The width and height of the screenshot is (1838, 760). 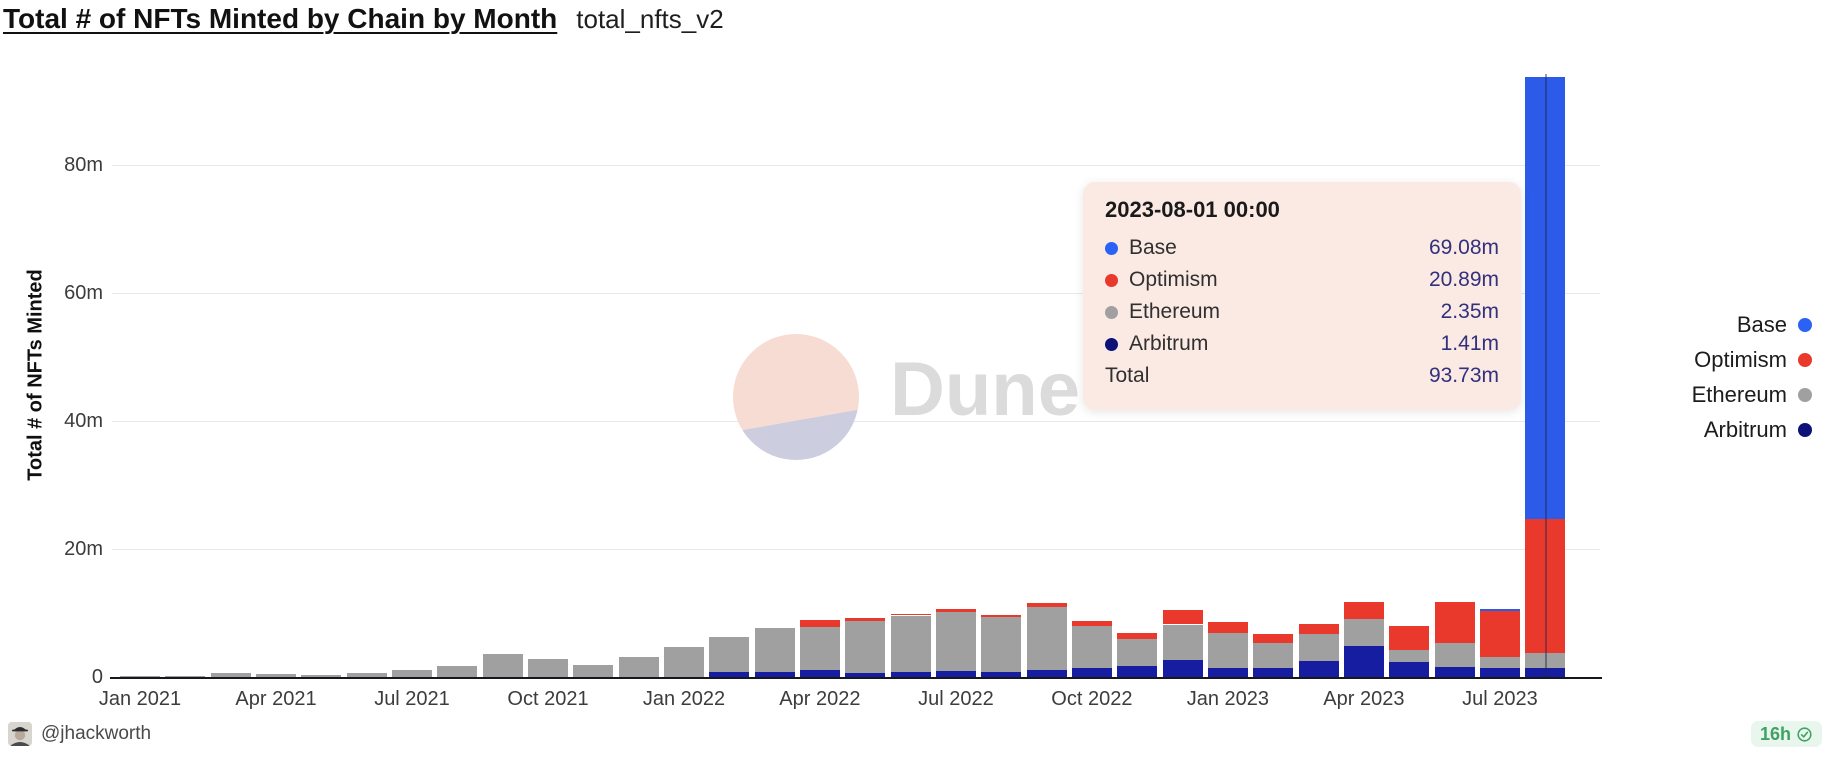 I want to click on bar-feb-2023-ethereum, so click(x=1273, y=656).